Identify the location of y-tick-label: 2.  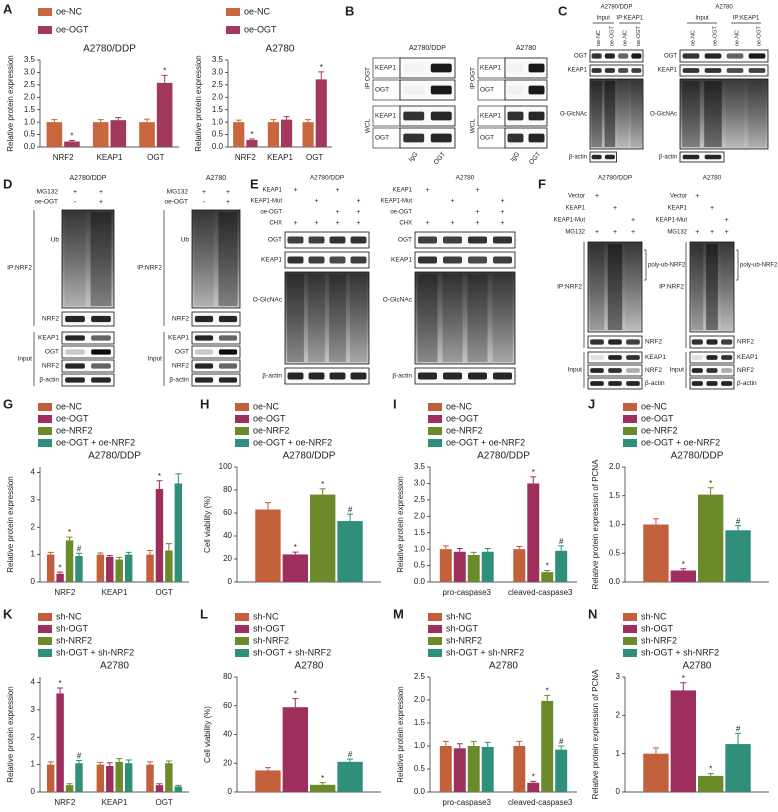
(33, 526).